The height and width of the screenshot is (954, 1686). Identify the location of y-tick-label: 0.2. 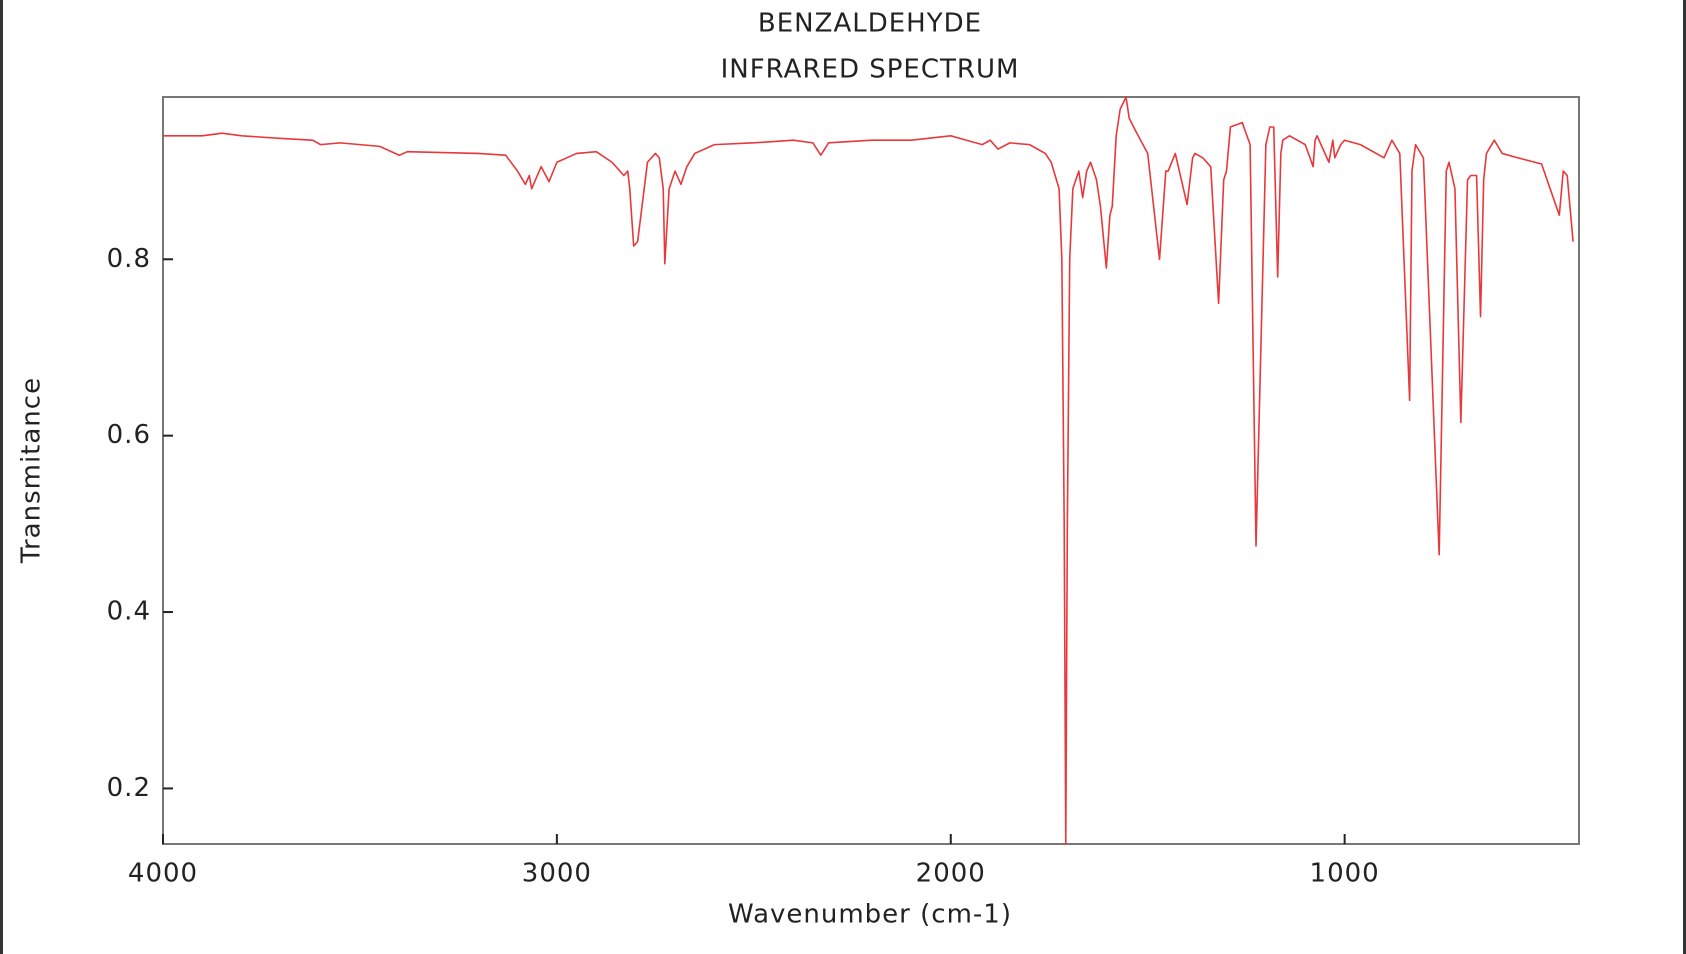
(129, 788).